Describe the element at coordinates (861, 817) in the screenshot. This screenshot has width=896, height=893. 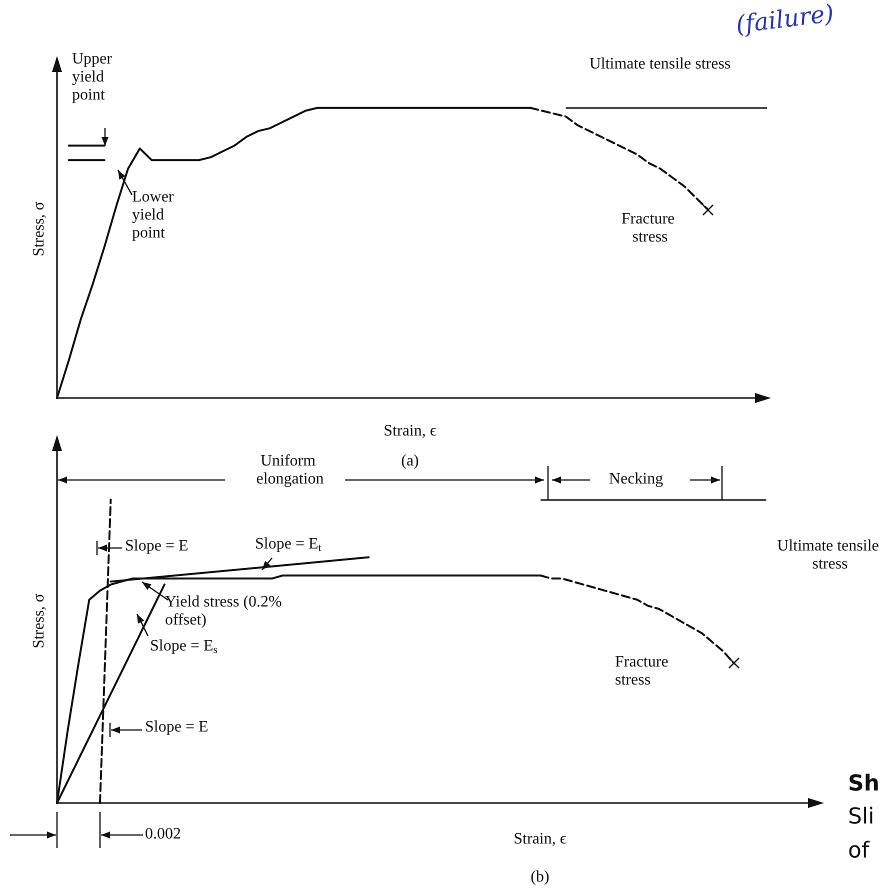
I see `text: Sli` at that location.